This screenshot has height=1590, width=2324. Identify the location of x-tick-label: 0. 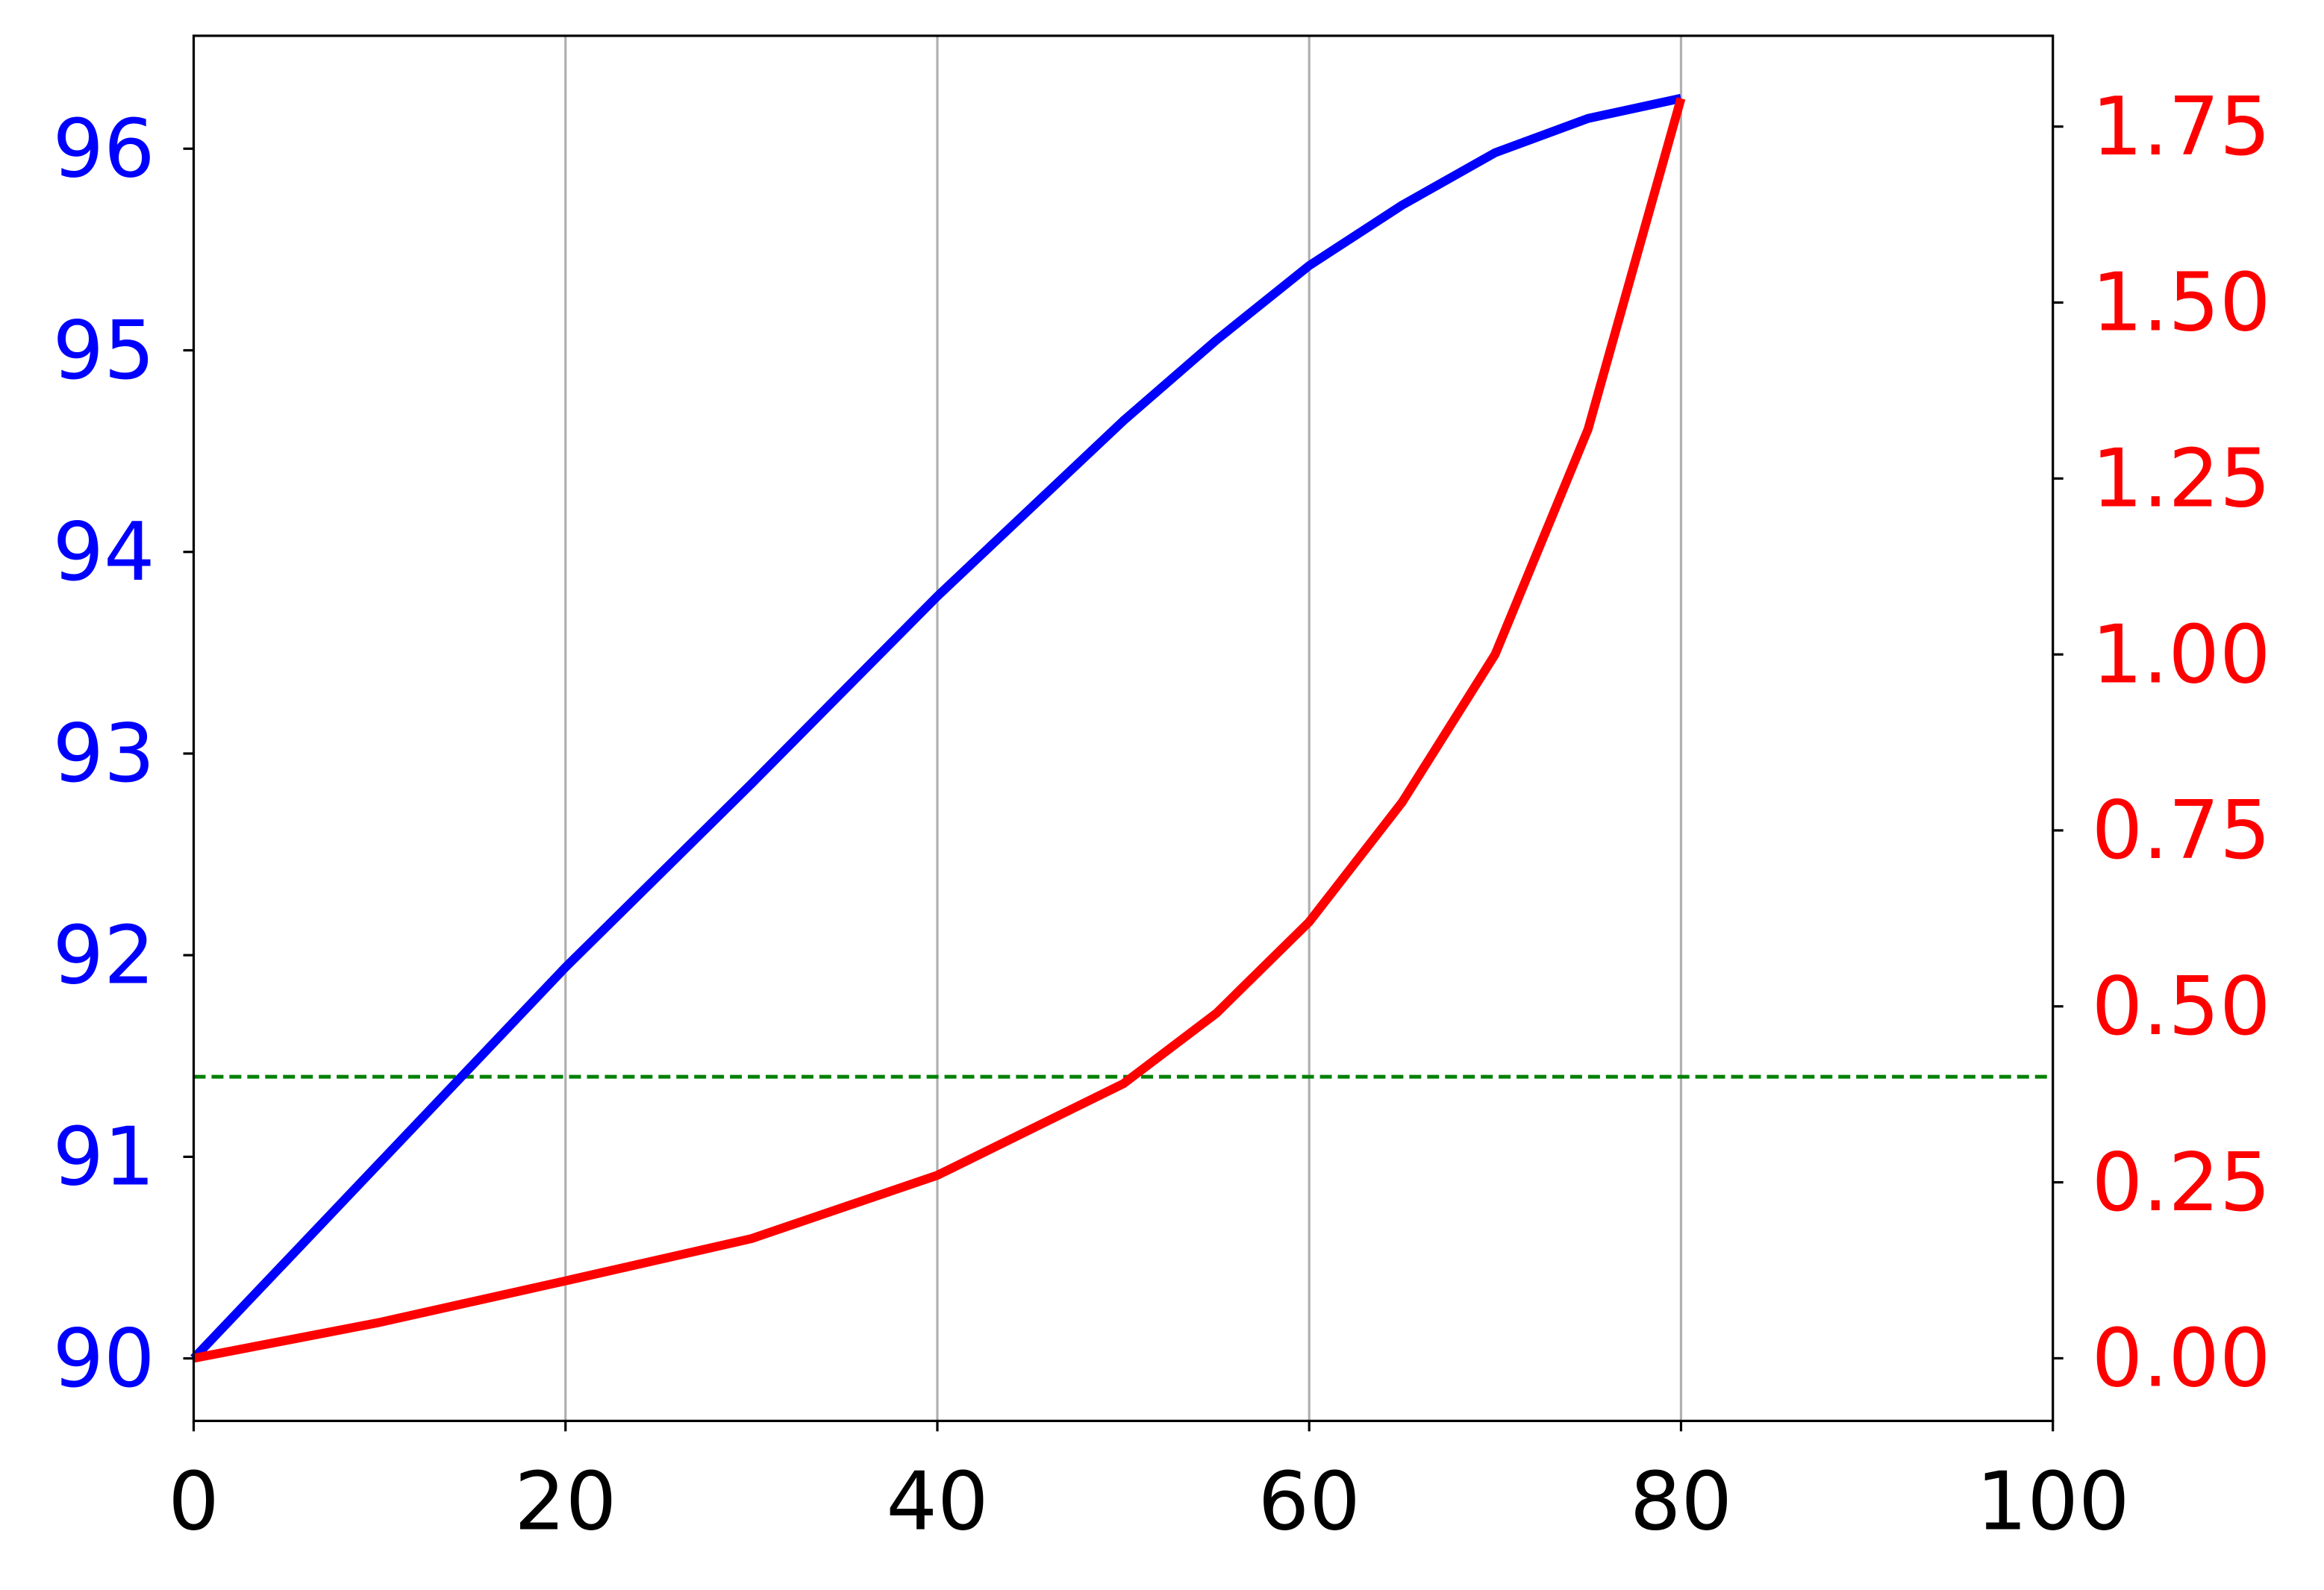
(194, 1502).